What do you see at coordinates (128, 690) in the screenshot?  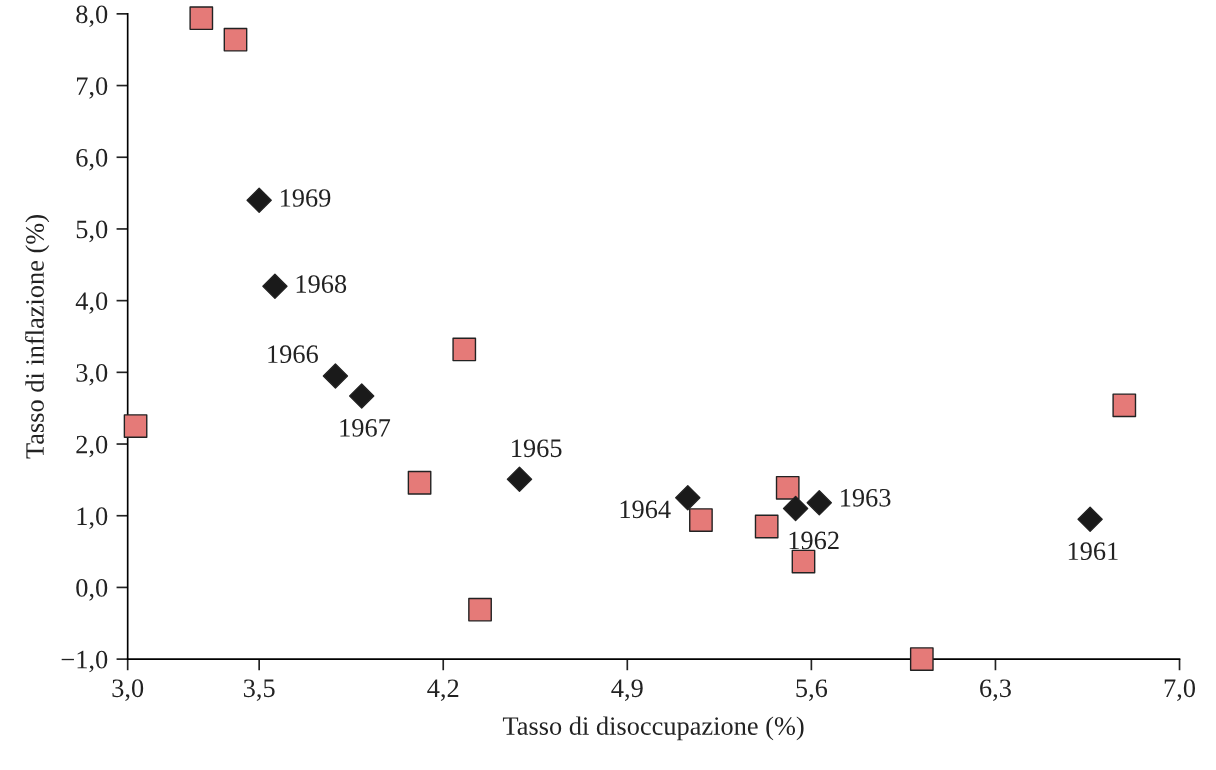 I see `x-tick-label: 3,0` at bounding box center [128, 690].